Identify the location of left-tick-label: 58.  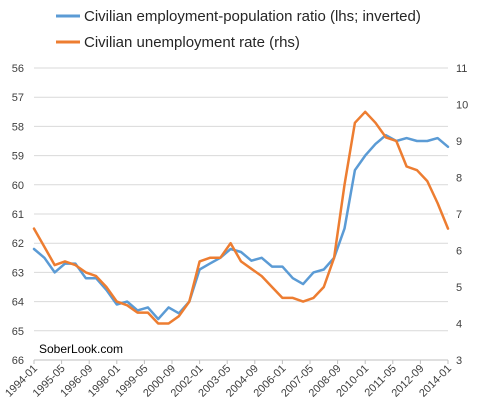
(18, 127).